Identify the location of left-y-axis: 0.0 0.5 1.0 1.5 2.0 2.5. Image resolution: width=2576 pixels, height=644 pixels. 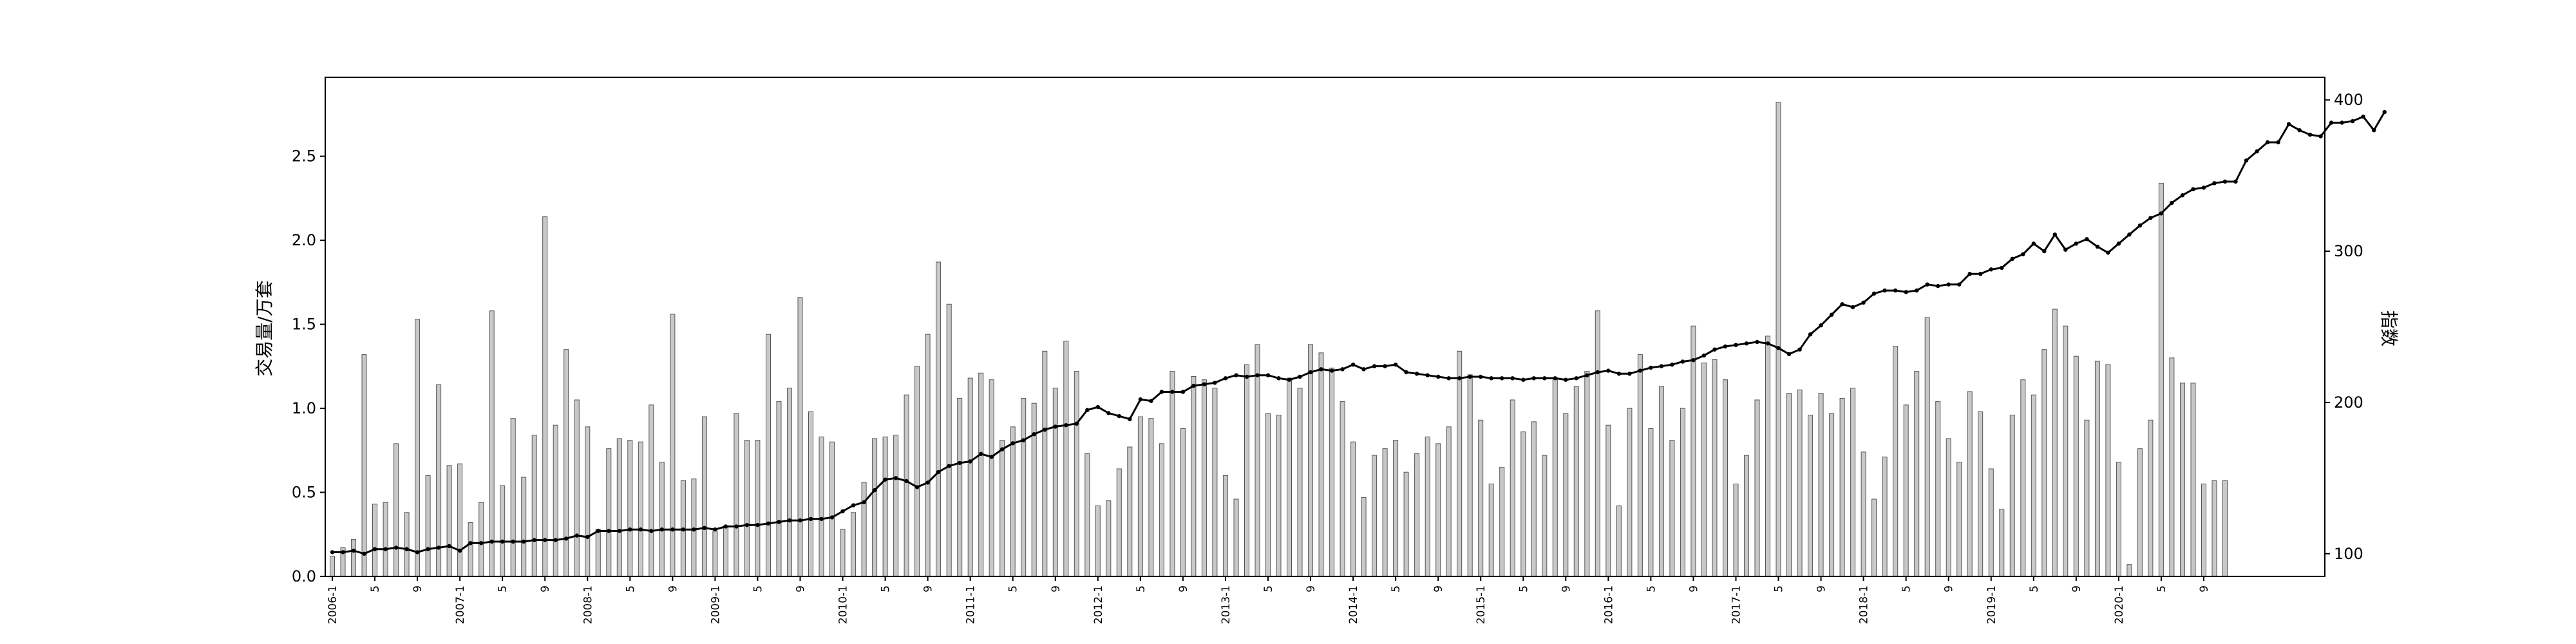
(309, 366).